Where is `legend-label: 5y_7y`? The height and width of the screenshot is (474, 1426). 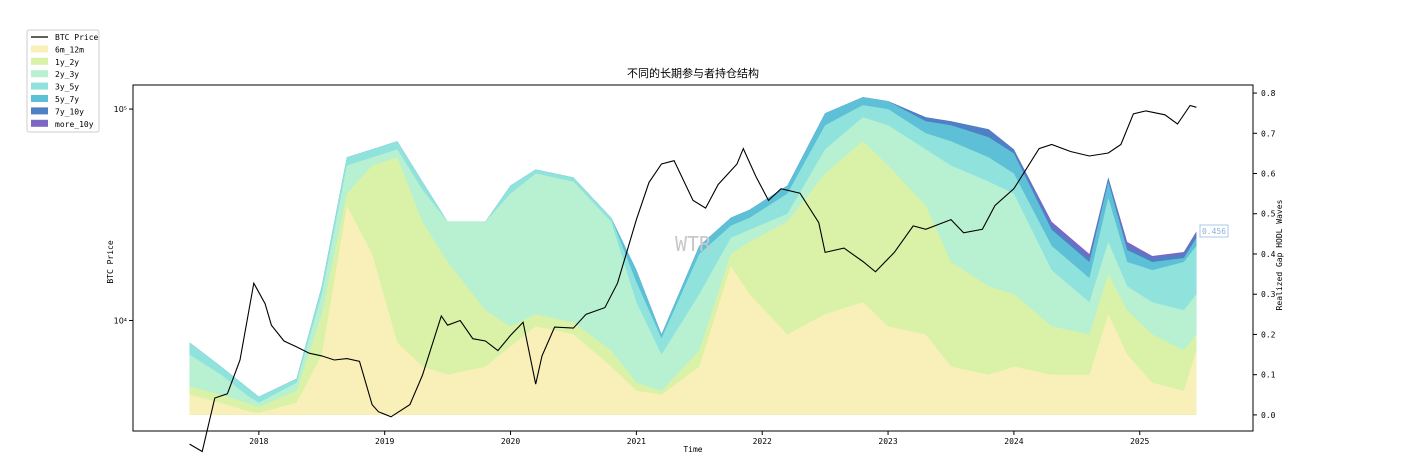 legend-label: 5y_7y is located at coordinates (67, 99).